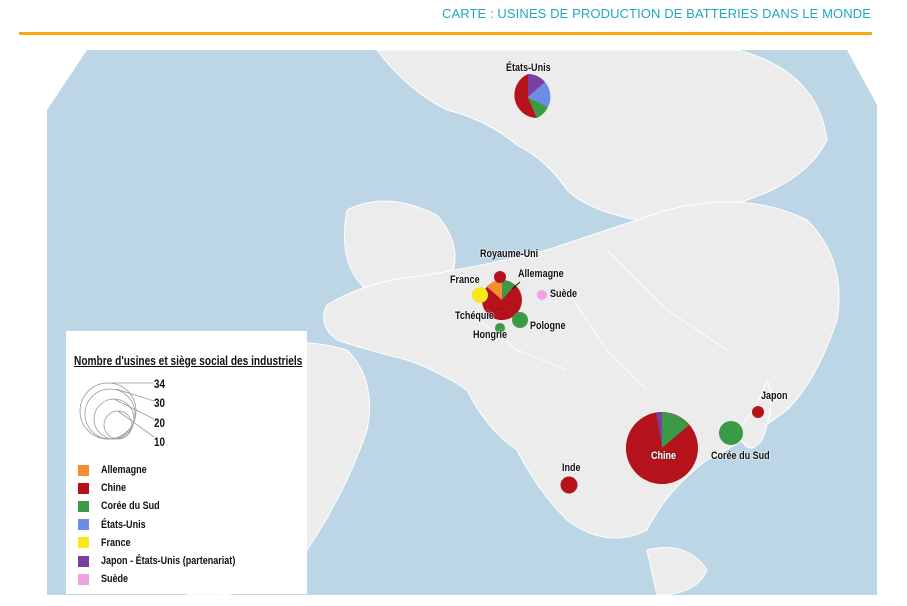 This screenshot has width=907, height=606. What do you see at coordinates (171, 506) in the screenshot?
I see `legend-item-coree-du-sud: Corée du Sud` at bounding box center [171, 506].